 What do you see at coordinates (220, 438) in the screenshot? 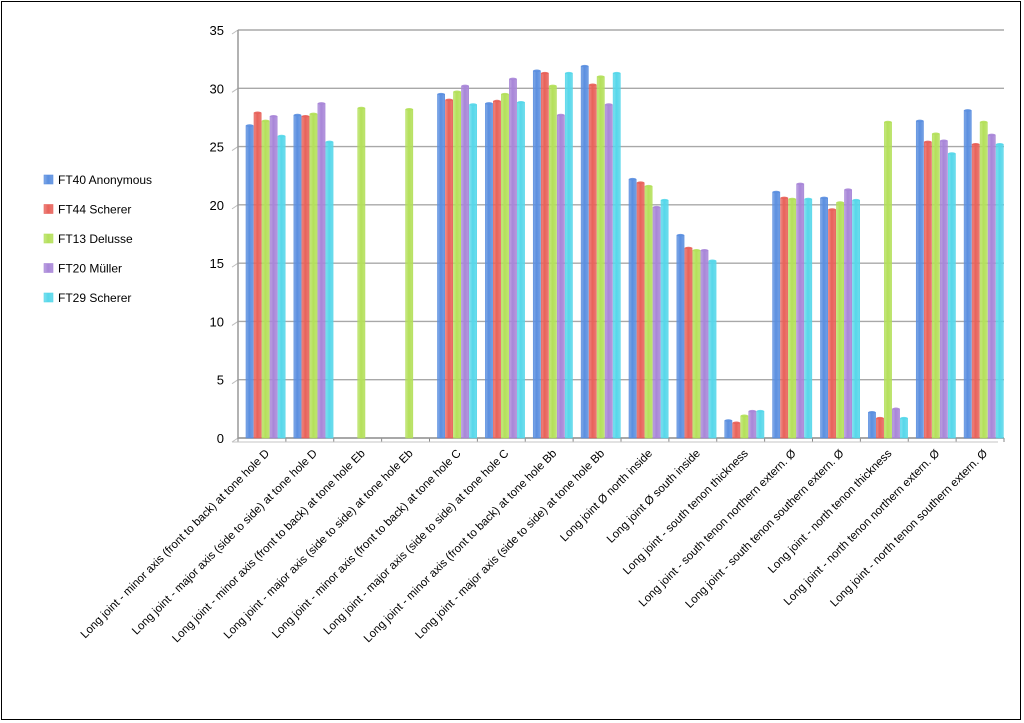
I see `y-tick-label: 0` at bounding box center [220, 438].